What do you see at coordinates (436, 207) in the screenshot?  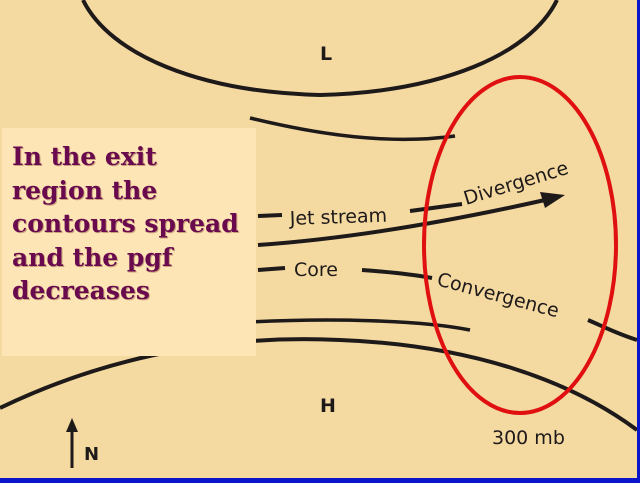 I see `jet-stream-line-mid` at bounding box center [436, 207].